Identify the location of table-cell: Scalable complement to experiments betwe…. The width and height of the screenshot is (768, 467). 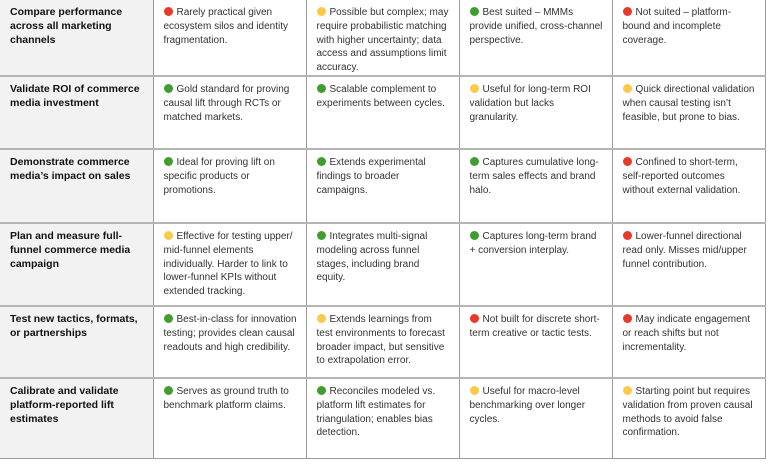
(382, 112).